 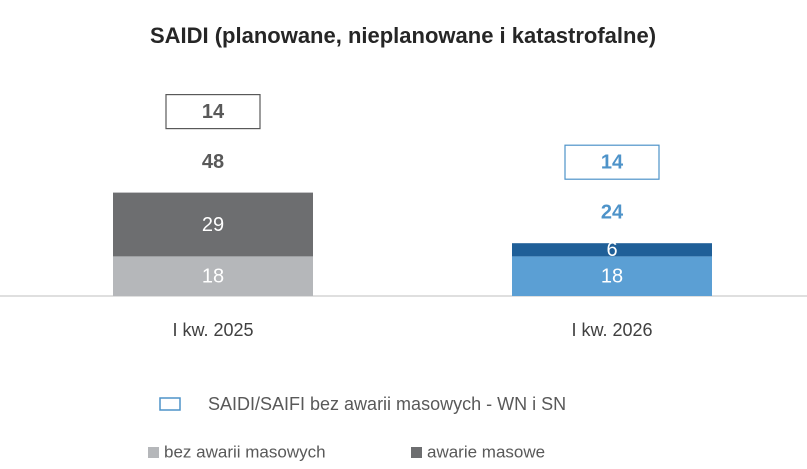 I want to click on segment-label: 6, so click(x=611, y=250).